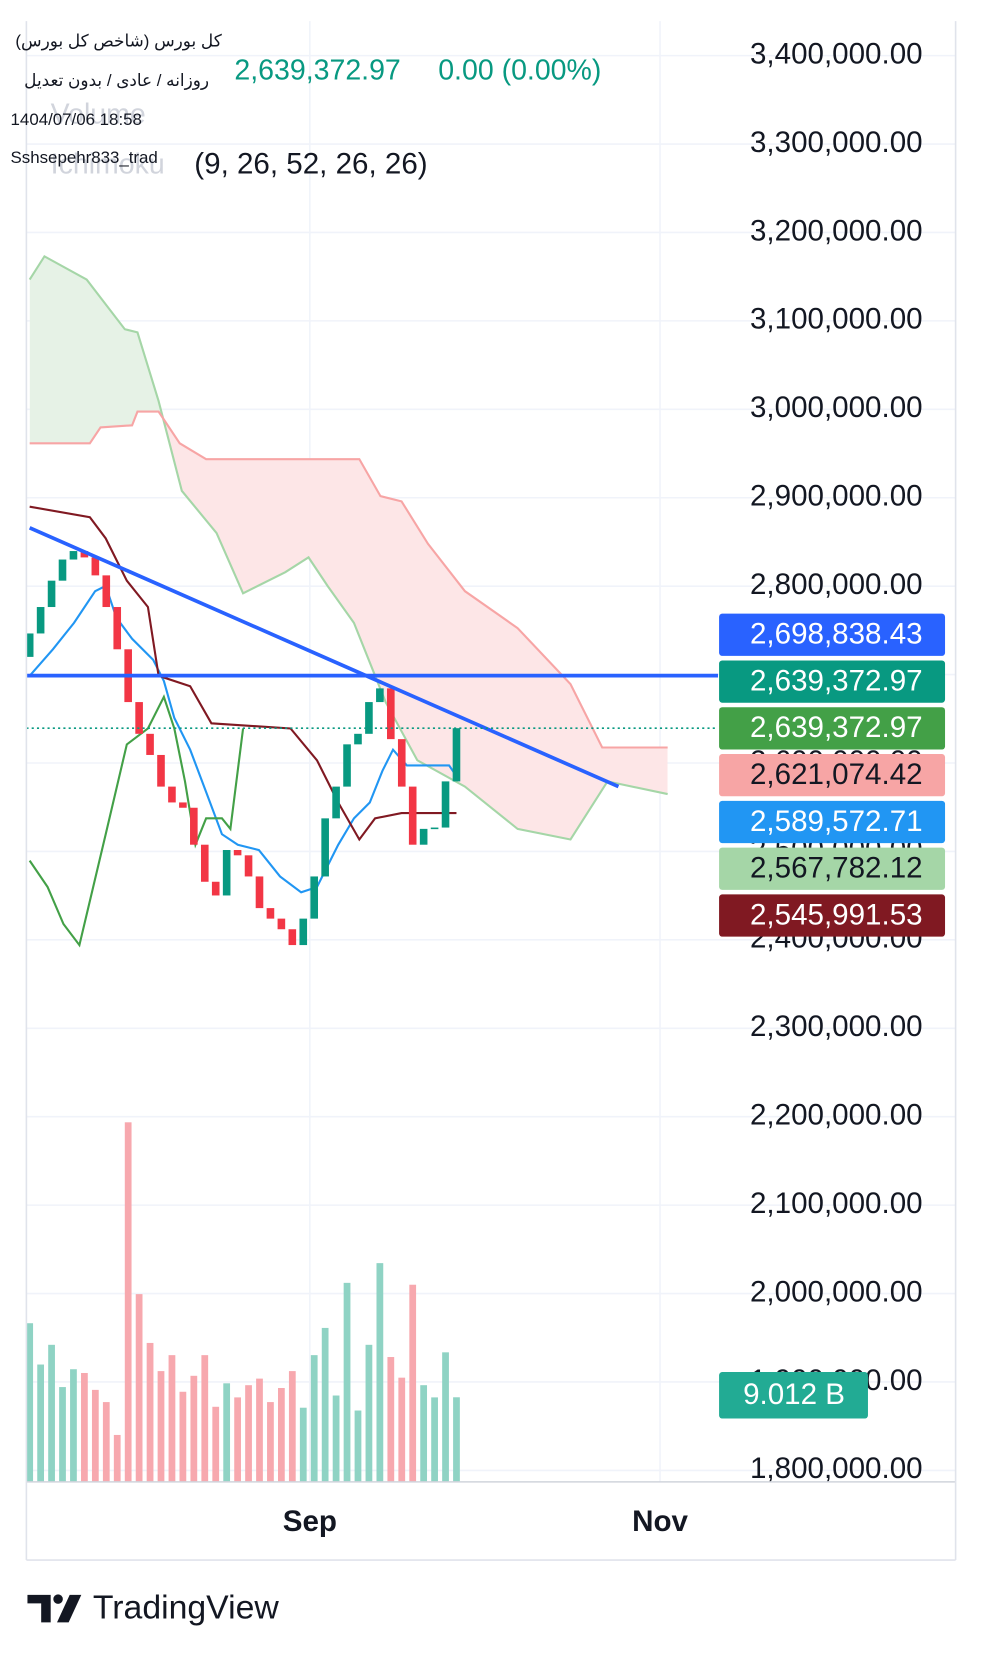 Image resolution: width=982 pixels, height=1653 pixels. What do you see at coordinates (836, 1291) in the screenshot?
I see `y-tick-label: 2,000,000.00` at bounding box center [836, 1291].